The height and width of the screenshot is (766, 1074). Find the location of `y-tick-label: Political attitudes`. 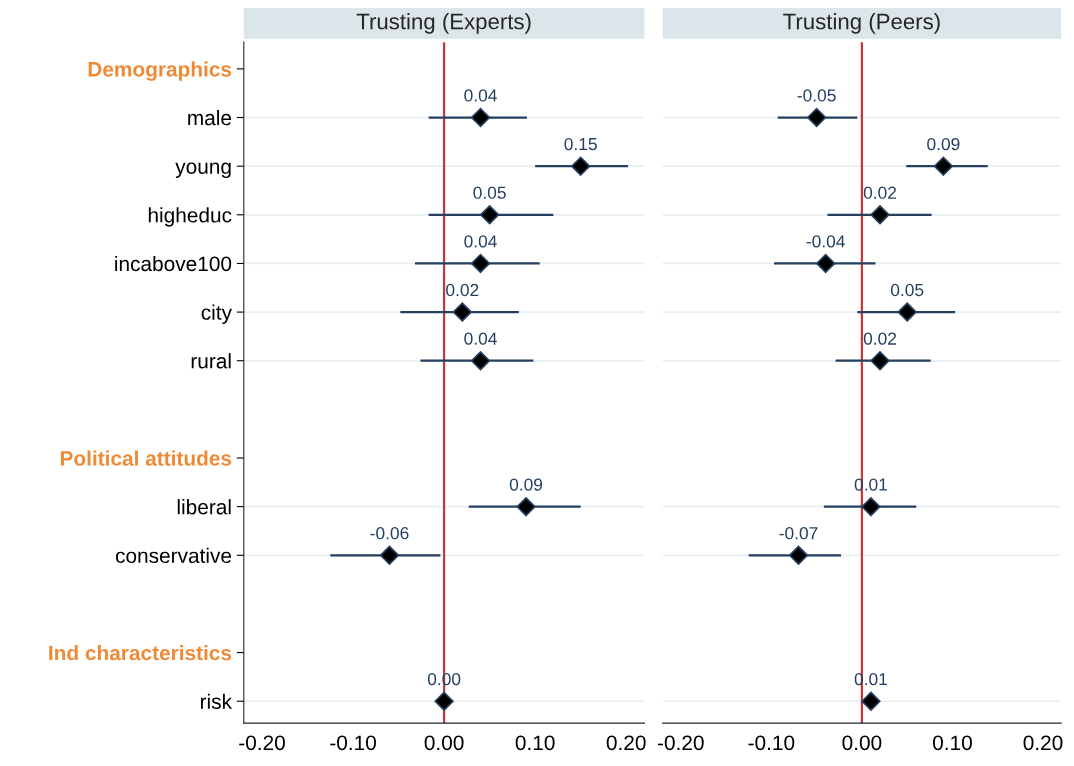

y-tick-label: Political attitudes is located at coordinates (146, 458).